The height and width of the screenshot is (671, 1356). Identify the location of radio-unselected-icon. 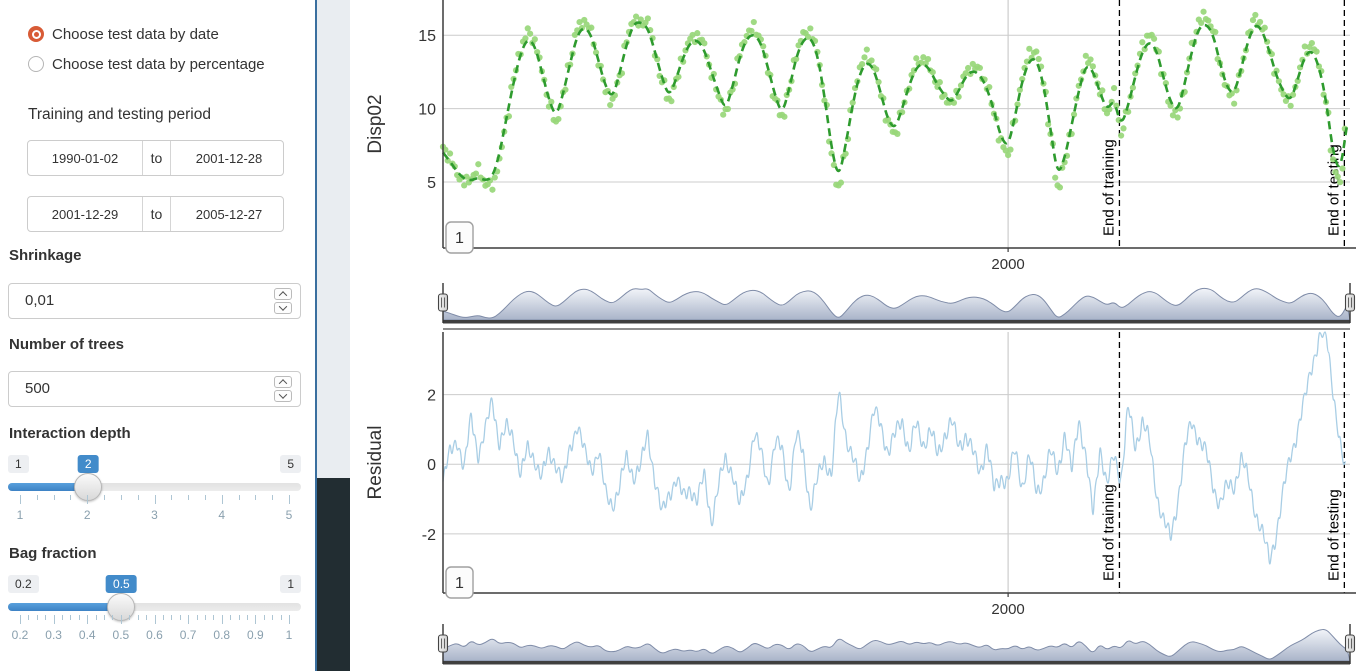
(36, 64).